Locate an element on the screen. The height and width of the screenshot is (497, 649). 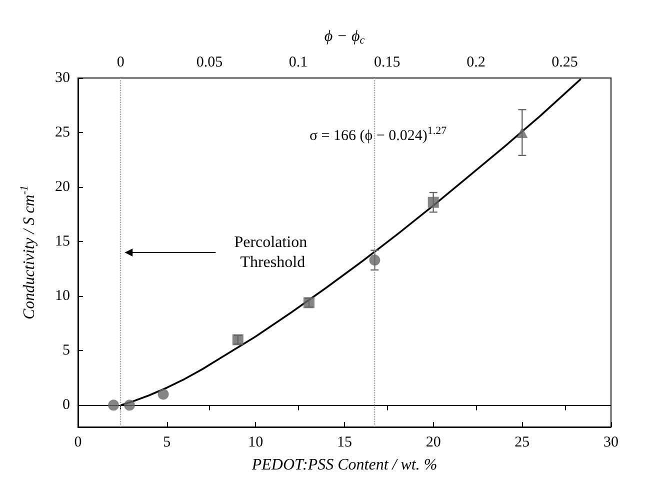
x2-tick-label: 0.15 is located at coordinates (387, 62).